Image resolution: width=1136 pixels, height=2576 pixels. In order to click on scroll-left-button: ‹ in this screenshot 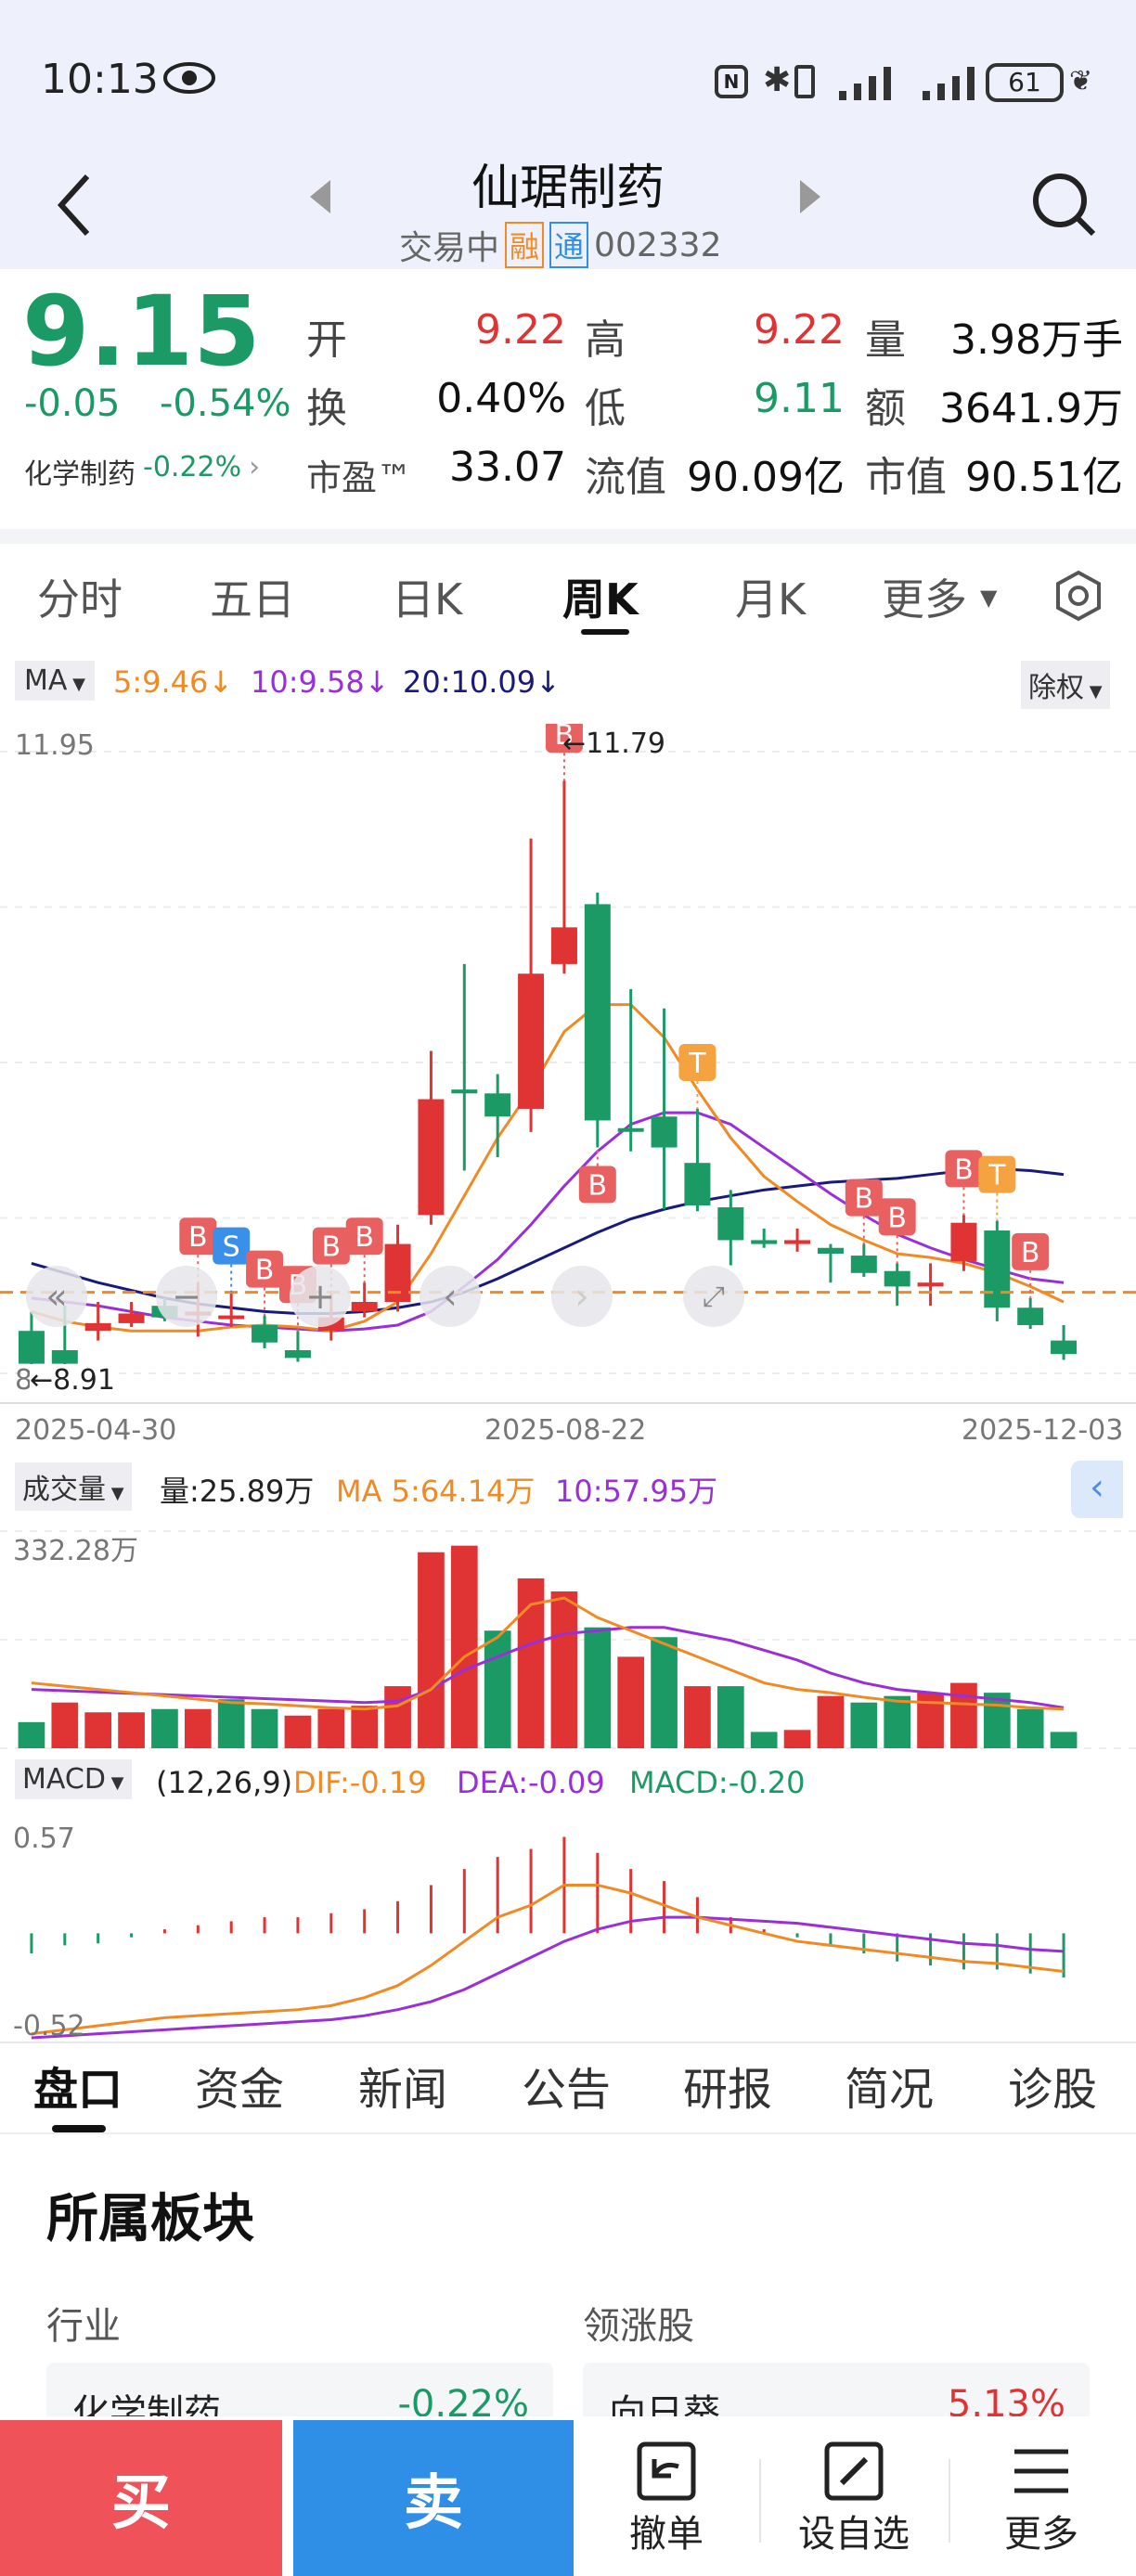, I will do `click(450, 1296)`.